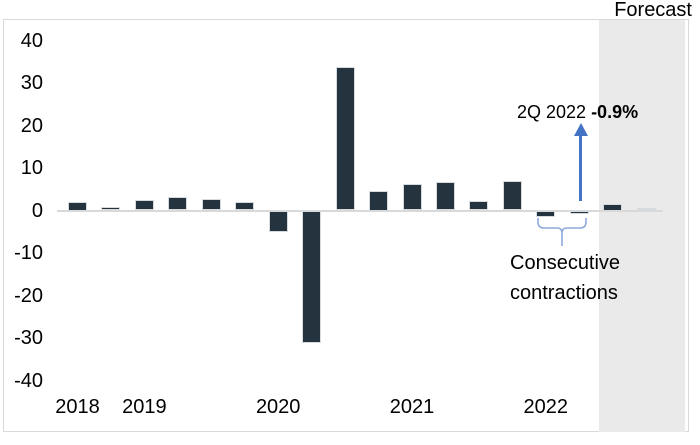  Describe the element at coordinates (412, 407) in the screenshot. I see `x-tick-label-2021: 2021` at that location.